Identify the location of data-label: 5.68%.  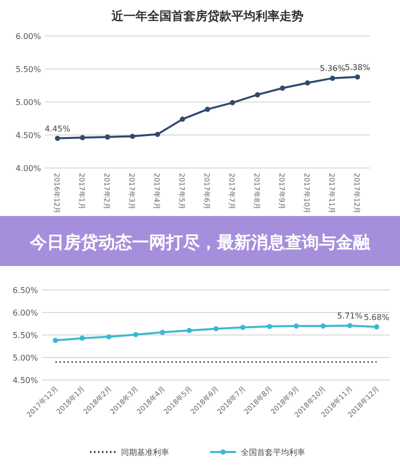
(377, 317).